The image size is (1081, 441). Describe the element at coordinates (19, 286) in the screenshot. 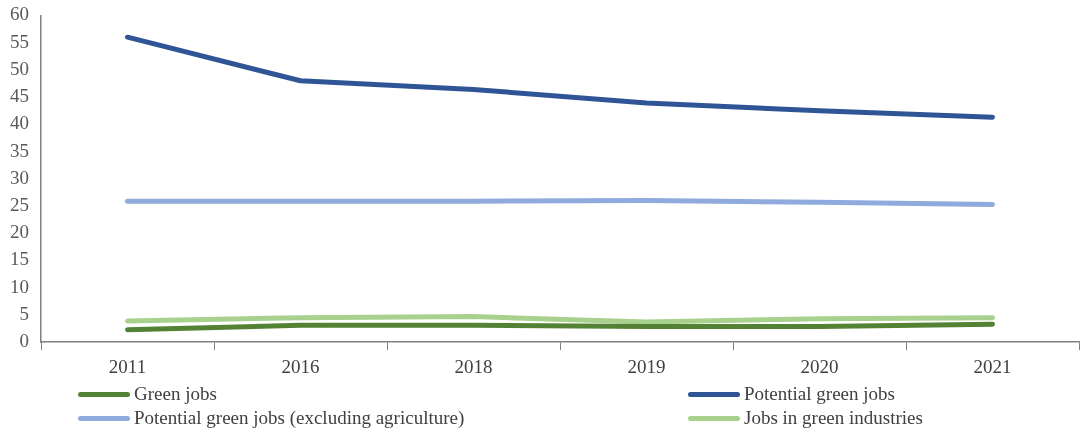

I see `y-tick-label: 10` at that location.